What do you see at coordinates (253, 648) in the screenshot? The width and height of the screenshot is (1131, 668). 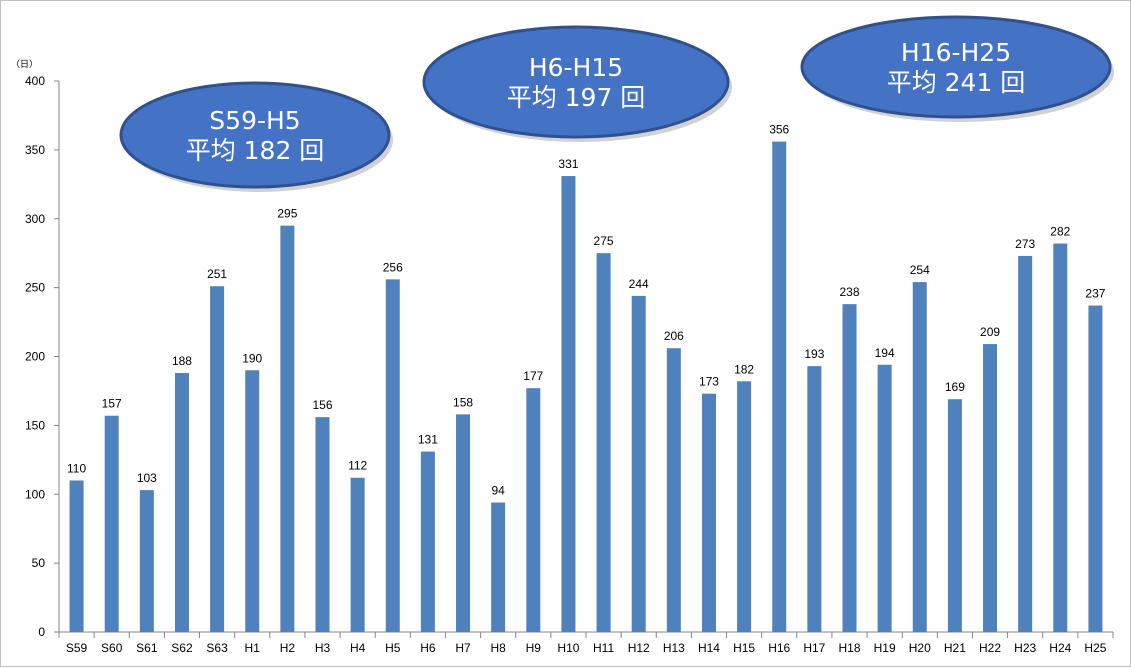 I see `x-tick-label: H1` at bounding box center [253, 648].